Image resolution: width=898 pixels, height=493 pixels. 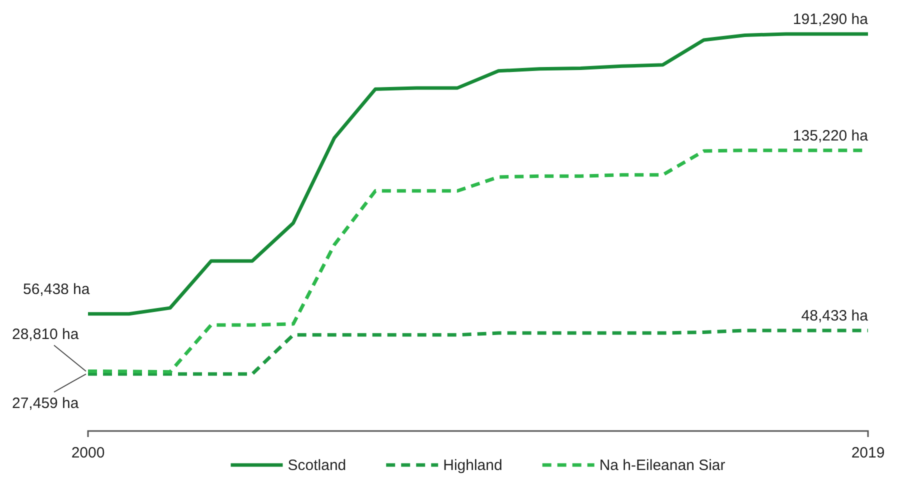 I want to click on data-label: 28,810 ha, so click(x=46, y=335).